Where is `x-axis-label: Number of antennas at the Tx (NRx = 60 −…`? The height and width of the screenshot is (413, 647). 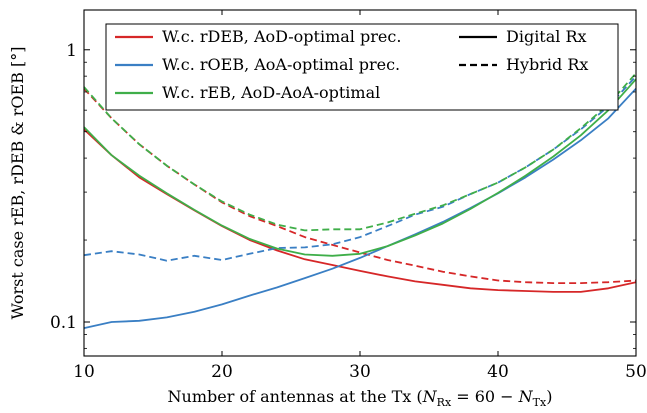 x-axis-label: Number of antennas at the Tx (NRx = 60 −… is located at coordinates (360, 398).